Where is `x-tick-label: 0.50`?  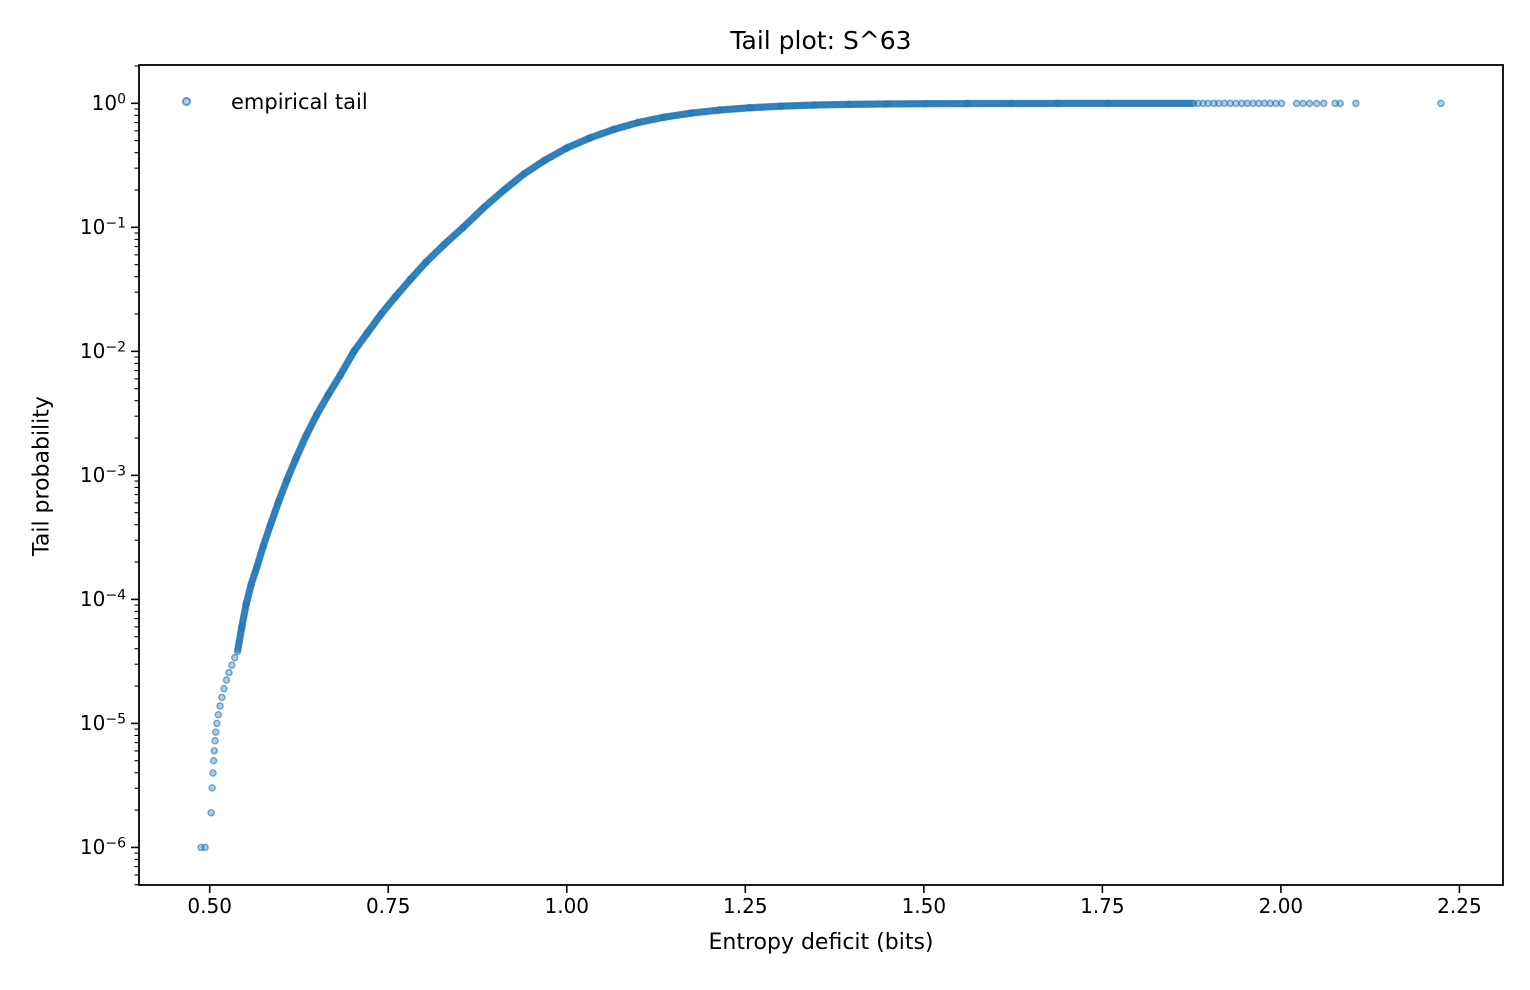 x-tick-label: 0.50 is located at coordinates (209, 906).